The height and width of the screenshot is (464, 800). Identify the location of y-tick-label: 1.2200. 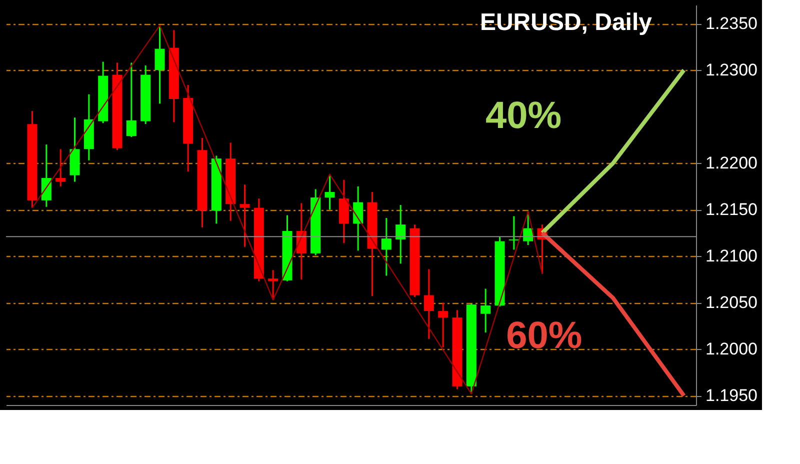
(732, 163).